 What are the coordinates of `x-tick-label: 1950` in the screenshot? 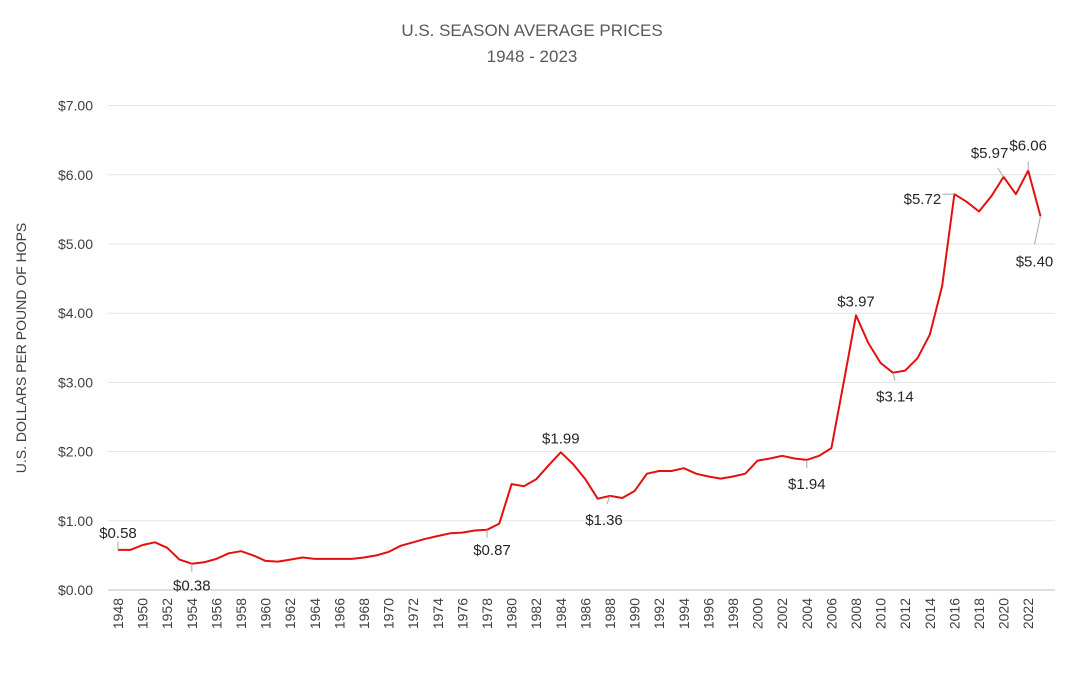 It's located at (143, 613).